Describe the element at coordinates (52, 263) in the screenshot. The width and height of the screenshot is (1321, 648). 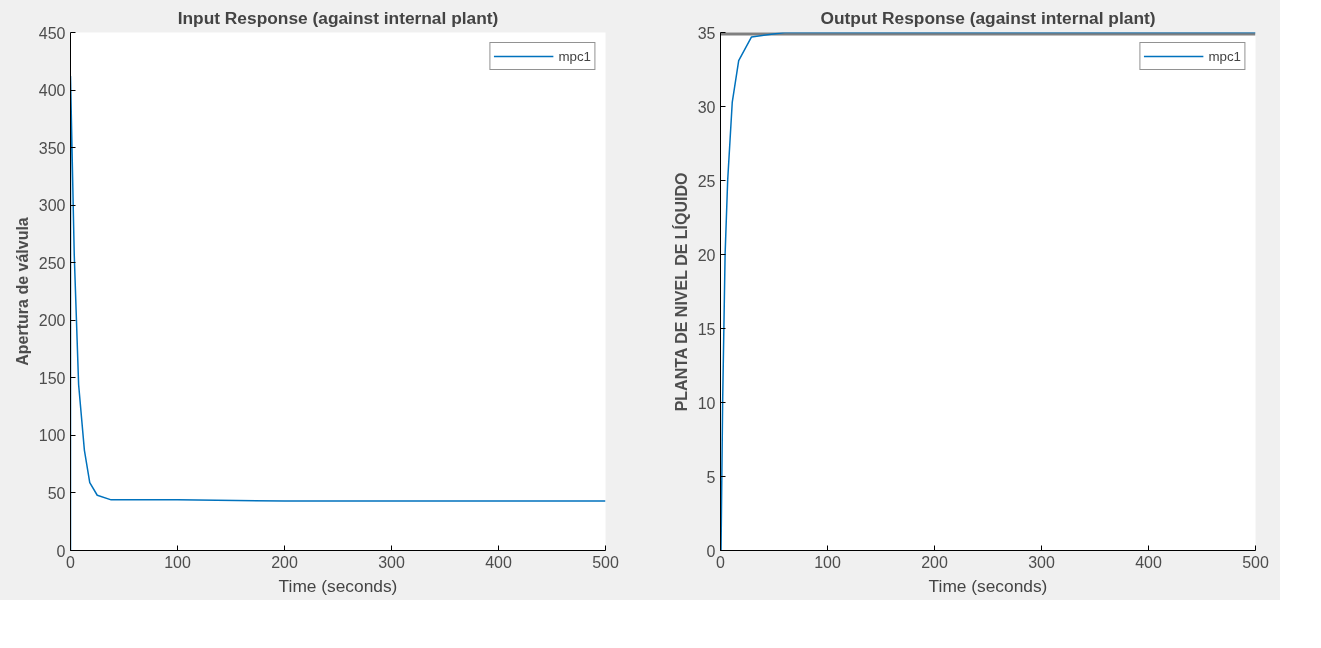
I see `y-tick-label: 250` at that location.